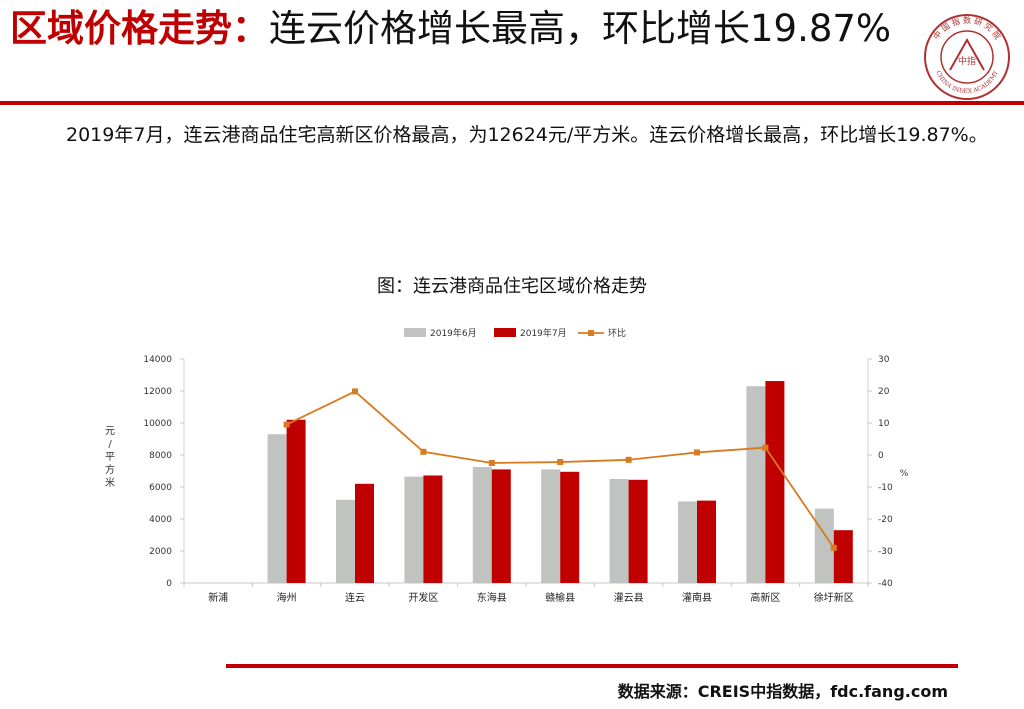 This screenshot has width=1024, height=709. Describe the element at coordinates (592, 666) in the screenshot. I see `footer-rule` at that location.